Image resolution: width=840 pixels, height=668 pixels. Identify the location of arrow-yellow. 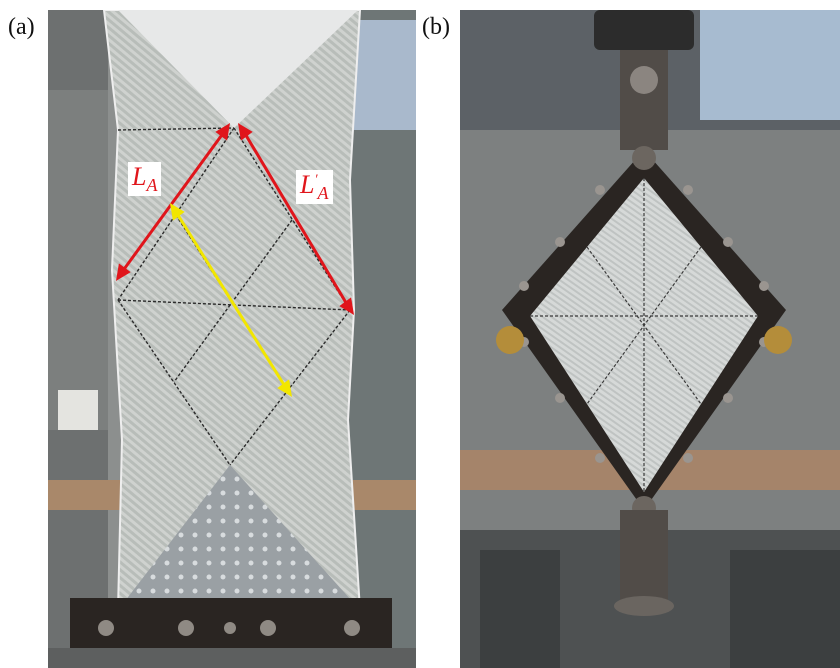
(231, 300).